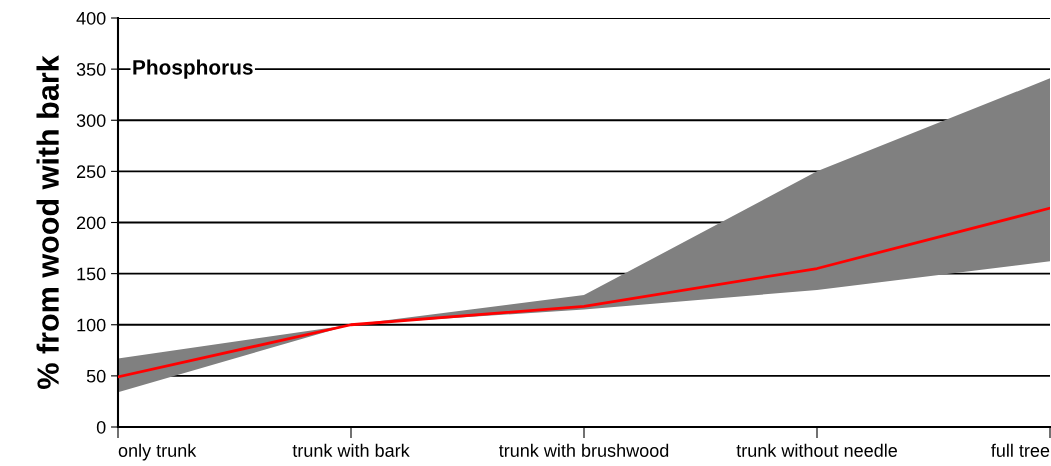 Image resolution: width=1051 pixels, height=466 pixels. What do you see at coordinates (351, 450) in the screenshot?
I see `x-tick-label: trunk with bark` at bounding box center [351, 450].